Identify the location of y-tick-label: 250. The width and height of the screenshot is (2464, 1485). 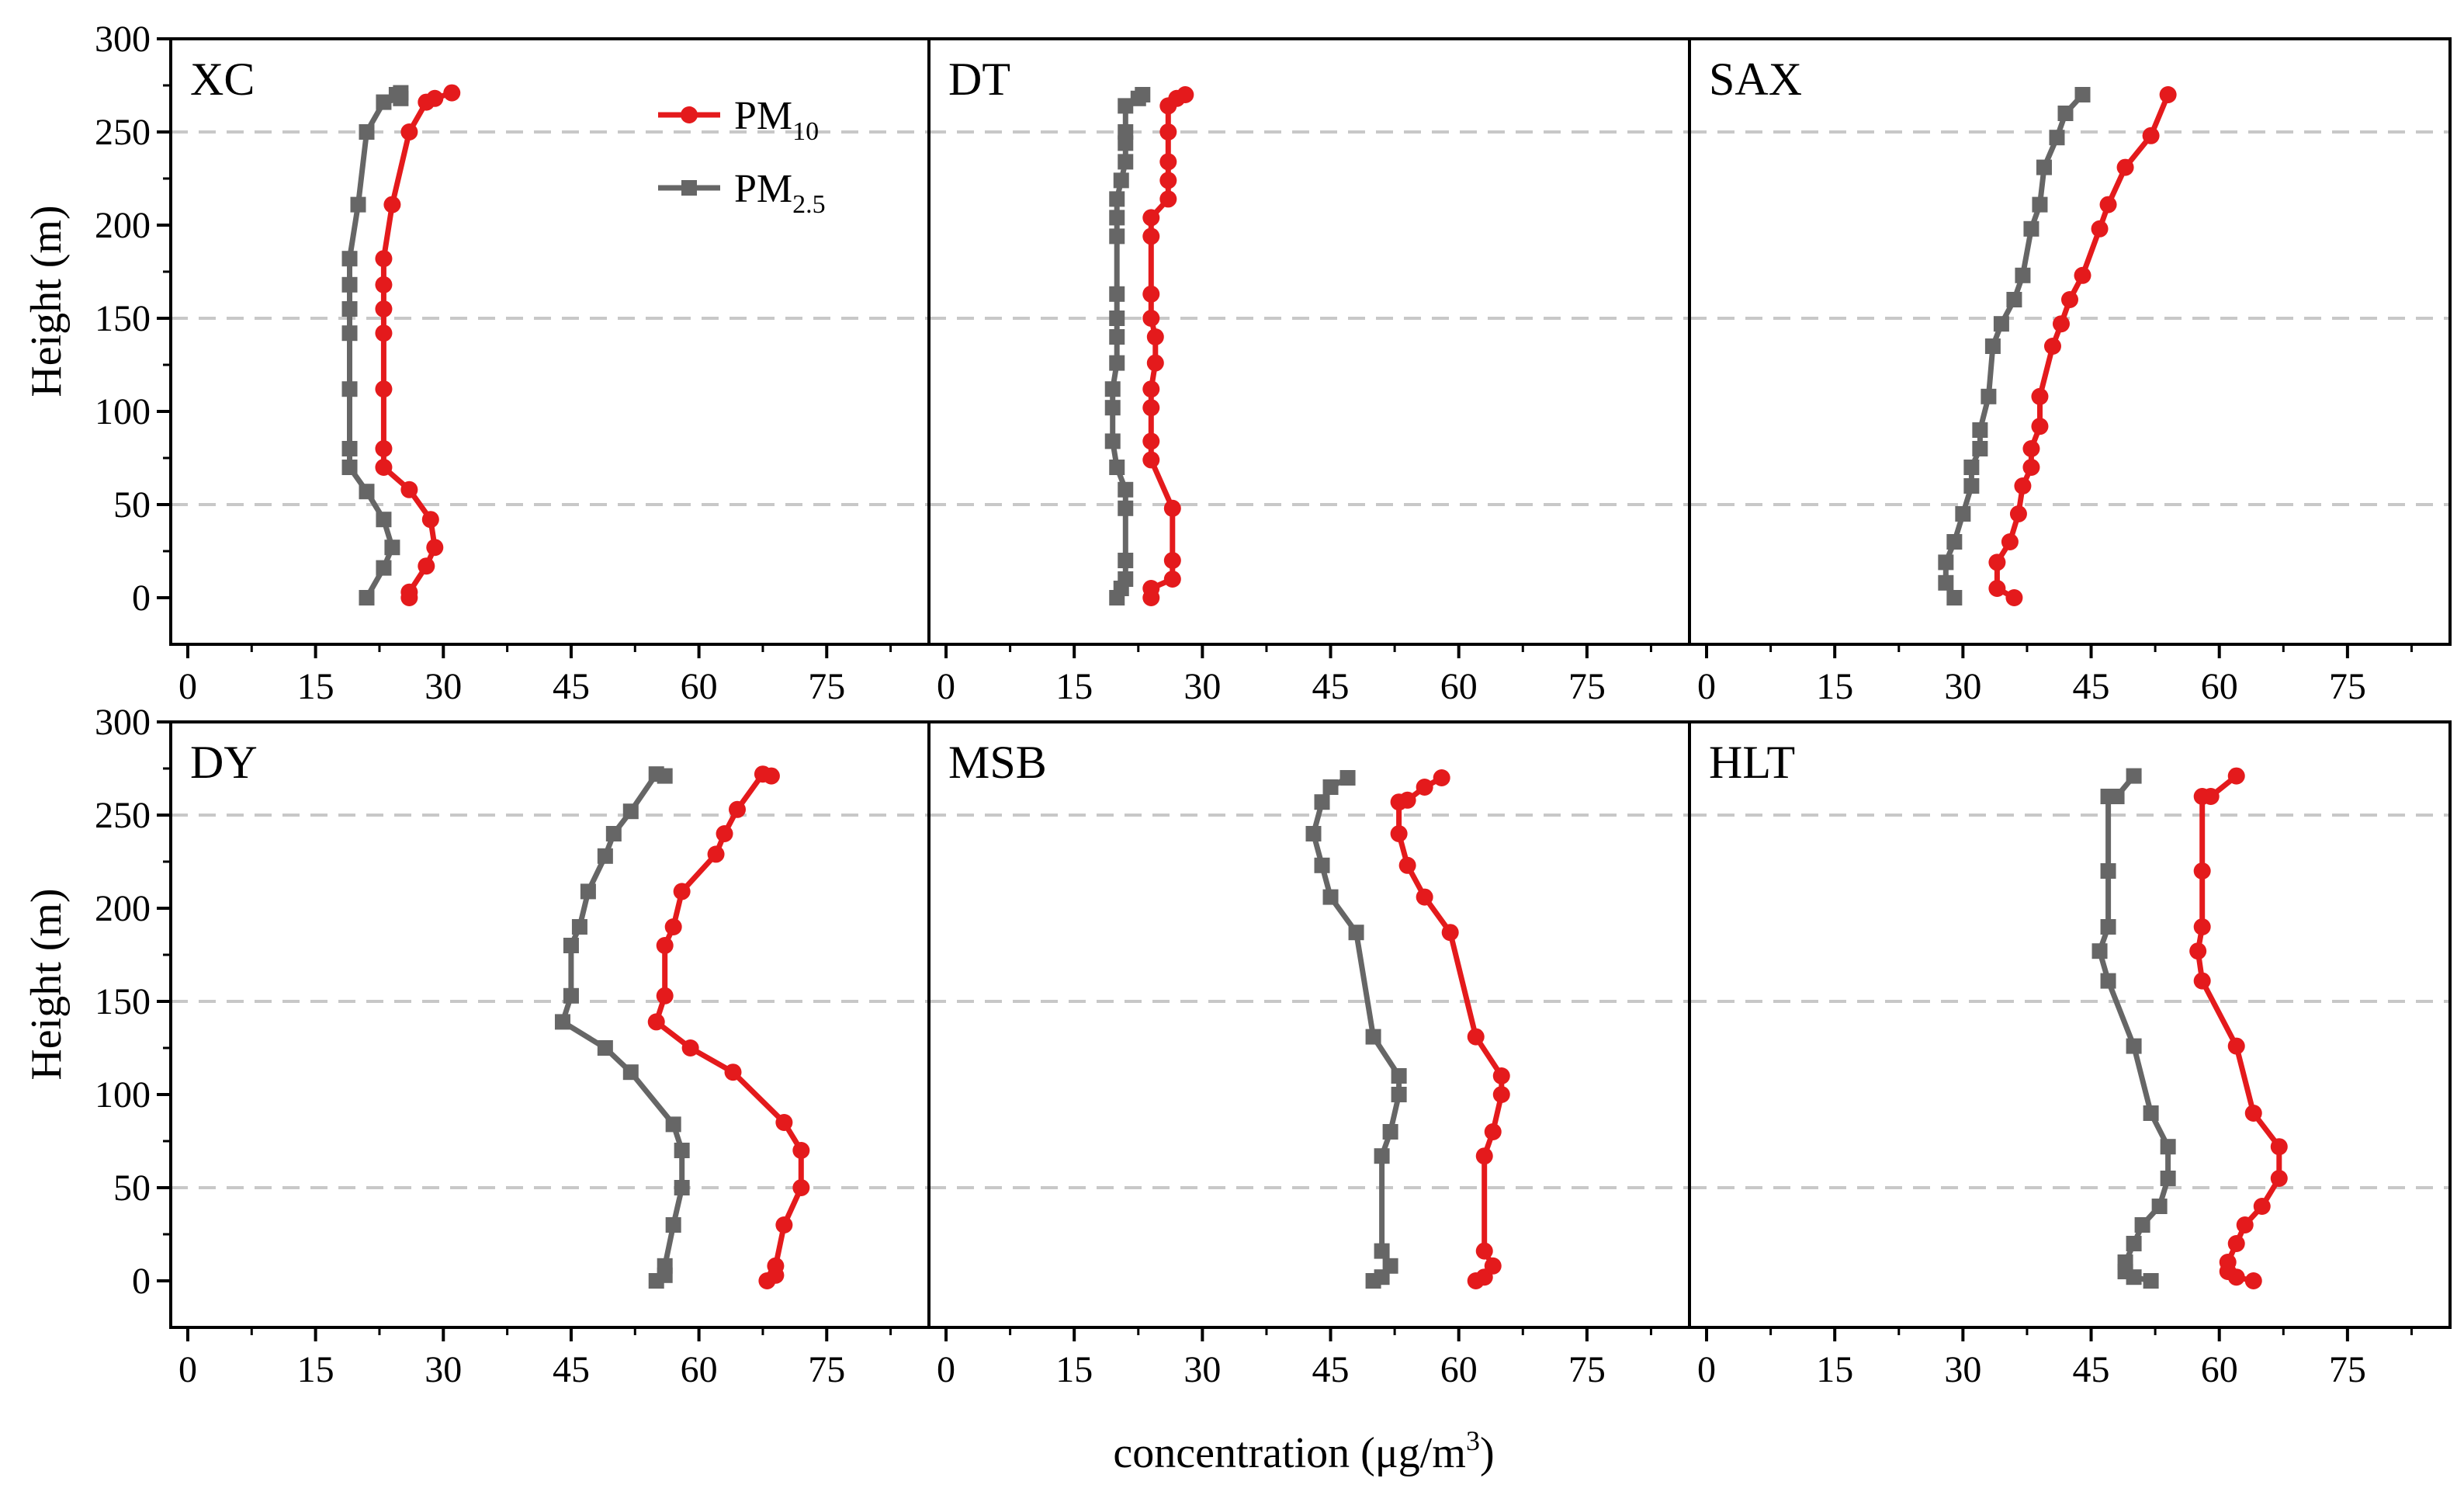
(123, 815).